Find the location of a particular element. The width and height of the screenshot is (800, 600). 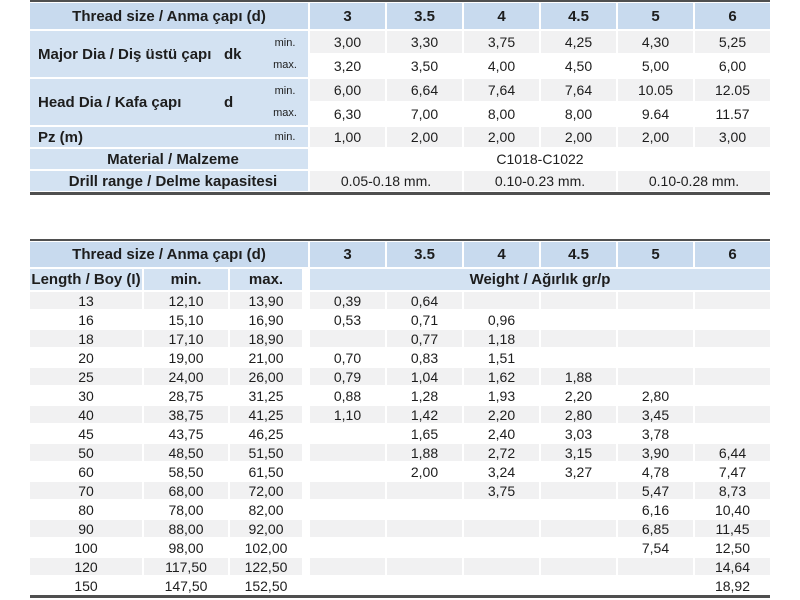

t1-value-cell: 3,00 is located at coordinates (347, 42).